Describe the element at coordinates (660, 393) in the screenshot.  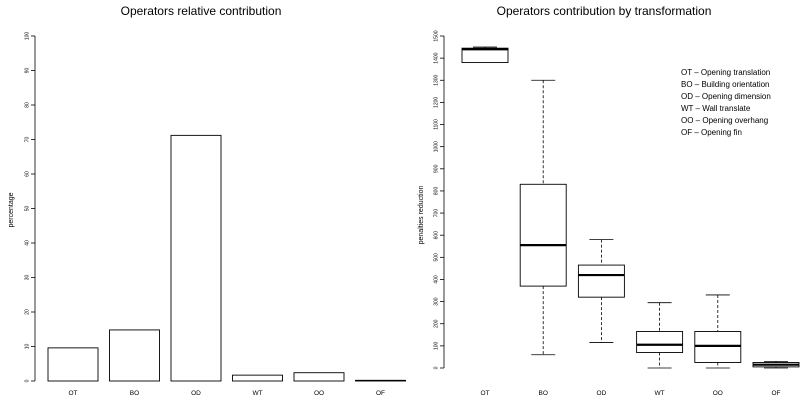
I see `box-x-label-wt: WT` at that location.